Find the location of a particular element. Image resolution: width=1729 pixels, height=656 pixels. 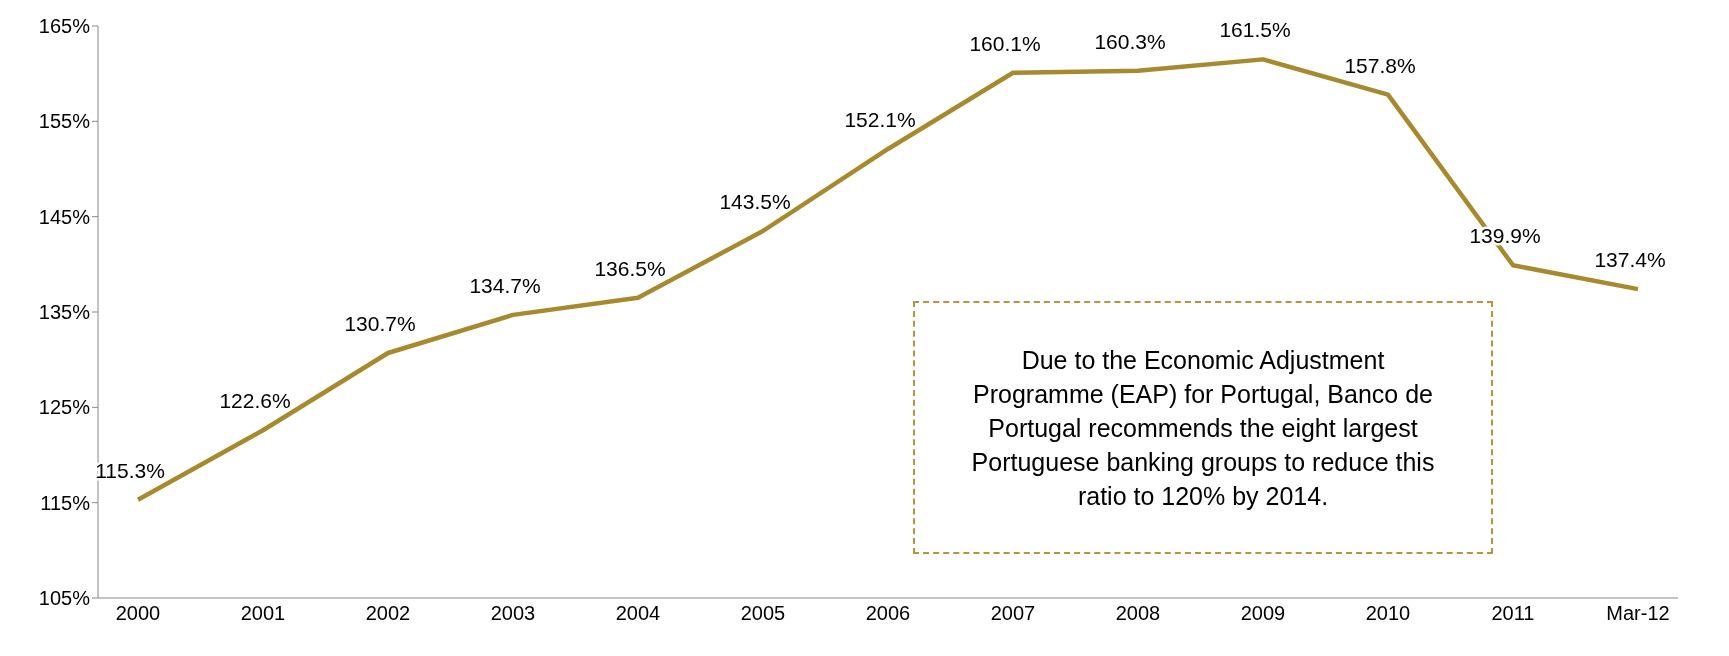

x-tick-label: 2008 is located at coordinates (1138, 613).